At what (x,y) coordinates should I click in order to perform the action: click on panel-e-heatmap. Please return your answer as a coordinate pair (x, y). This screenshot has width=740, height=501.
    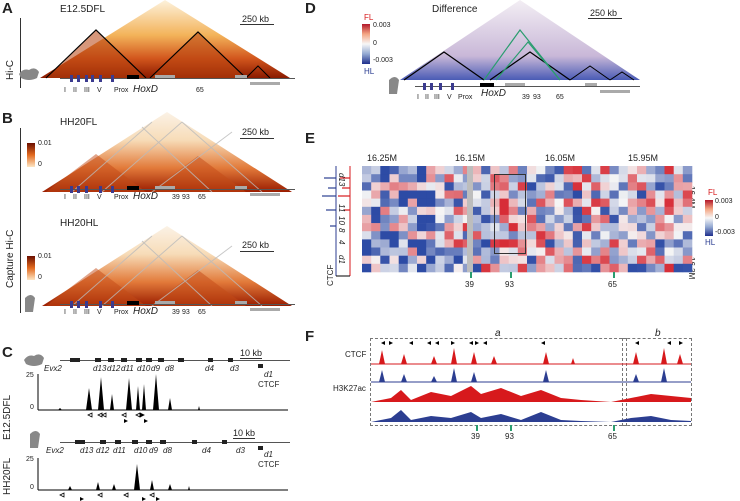
    Looking at the image, I should click on (527, 219).